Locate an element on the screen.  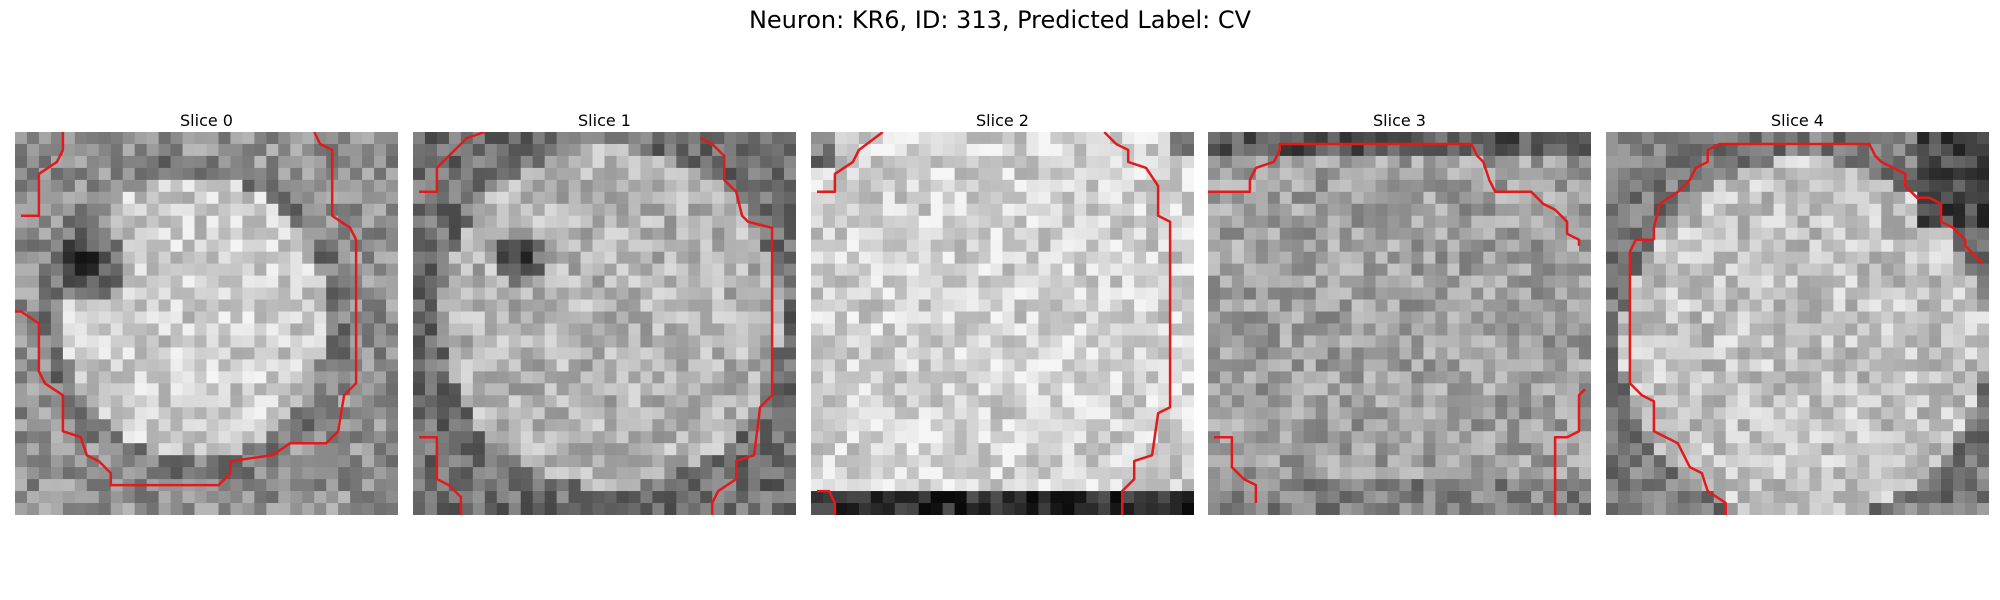
slice-panel-4: Slice 4 is located at coordinates (1797, 312).